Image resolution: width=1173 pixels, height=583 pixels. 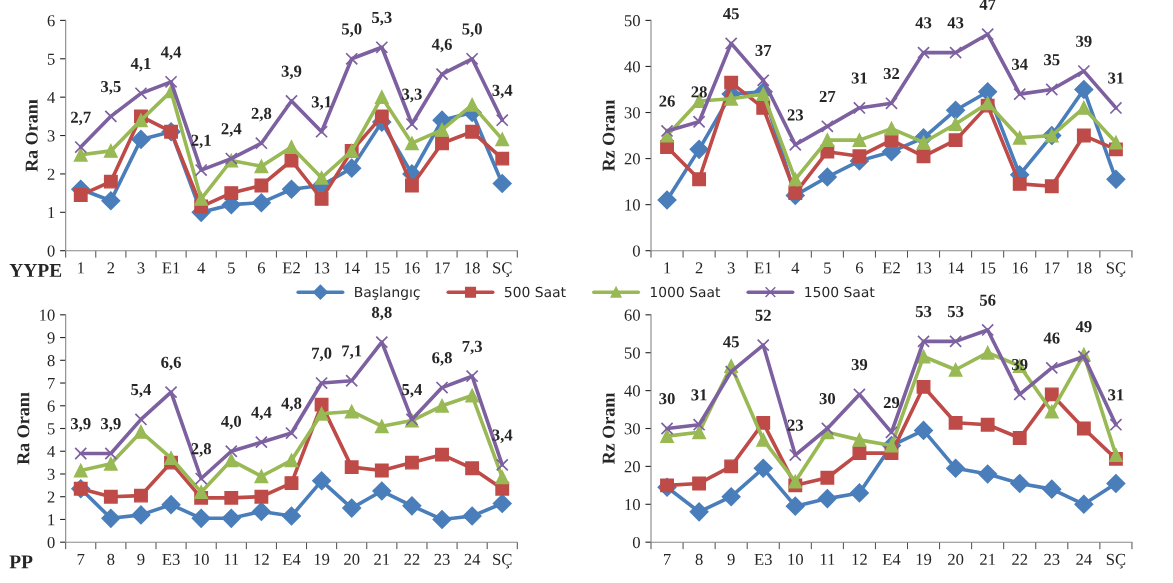 I want to click on x-tick-label: 5, so click(x=827, y=268).